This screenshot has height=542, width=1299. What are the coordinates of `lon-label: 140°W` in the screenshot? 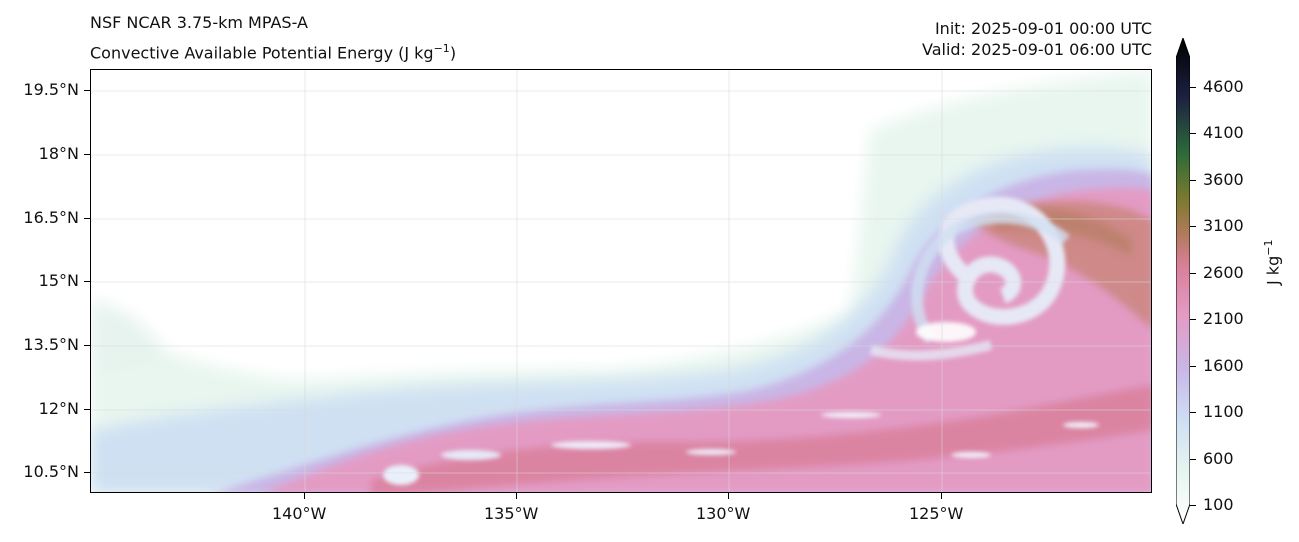 It's located at (299, 513).